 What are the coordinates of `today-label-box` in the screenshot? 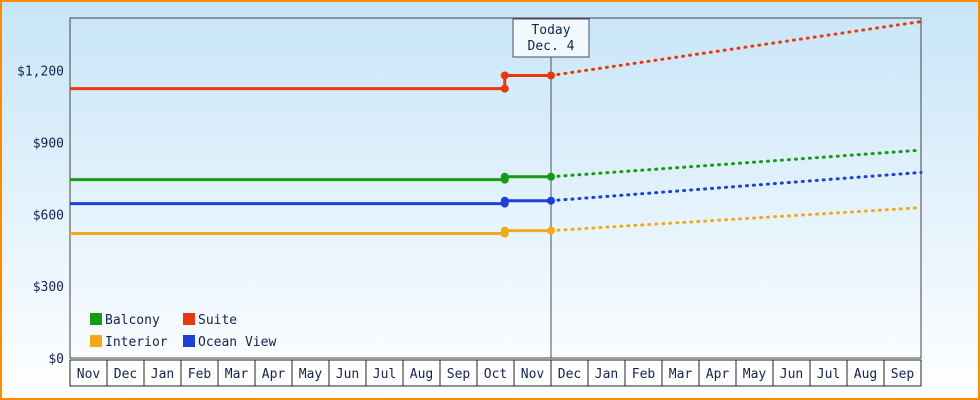 It's located at (551, 38).